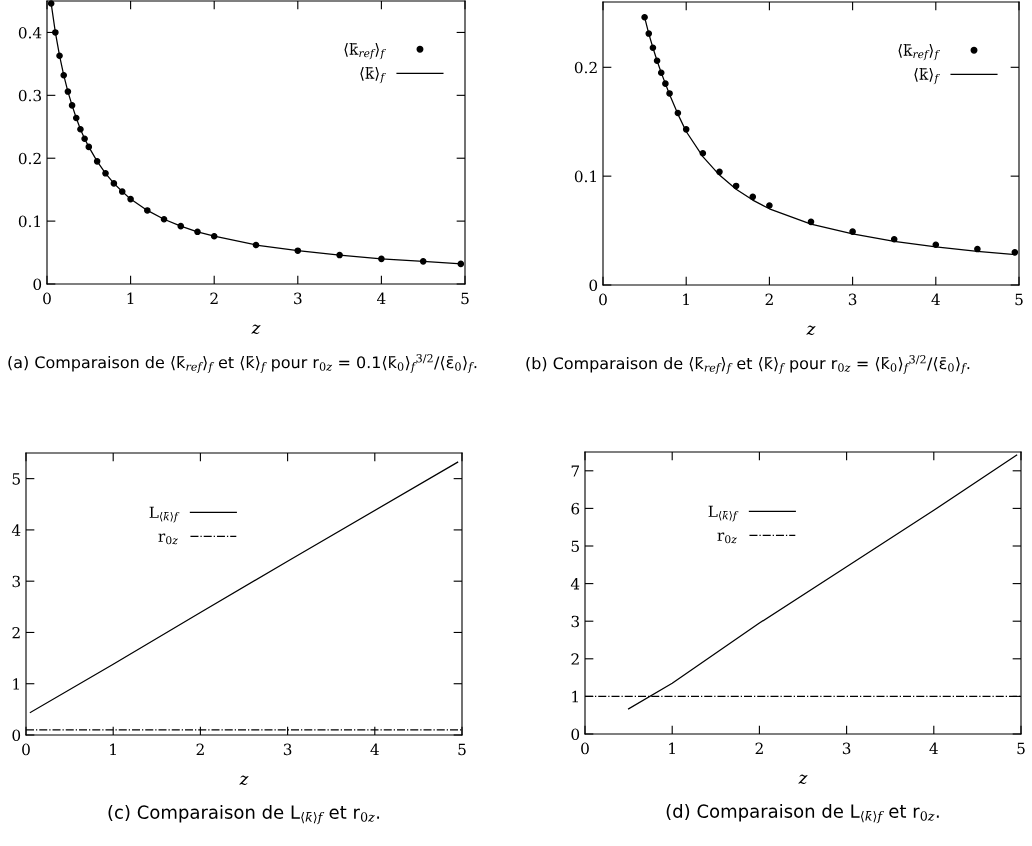  I want to click on text: (a) Comparaison de ⟨k̄$_{ref}$⟩$_{f}$ et ⟨k̄⟩$_{f}$ pour r$_{0z}$ = 0.1⟨k̄$_{0}$⟩$_{f}$$^{3/2}$/⟨ε̄$_{0}$⟩$_{f}$., so click(242, 363).